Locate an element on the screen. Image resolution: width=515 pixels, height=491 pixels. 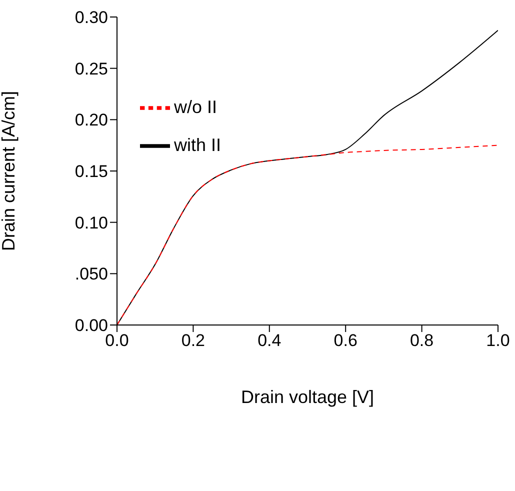
y-tick-label: 0.20 is located at coordinates (91, 120).